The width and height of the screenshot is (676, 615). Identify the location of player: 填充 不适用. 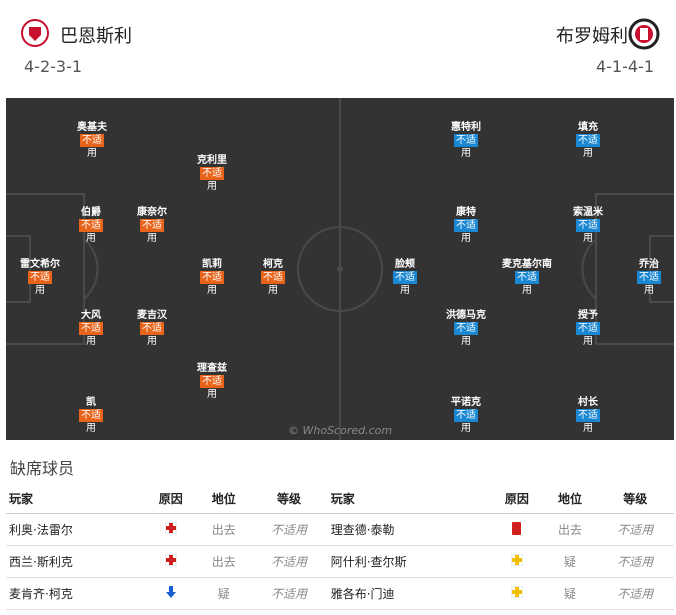
(588, 139).